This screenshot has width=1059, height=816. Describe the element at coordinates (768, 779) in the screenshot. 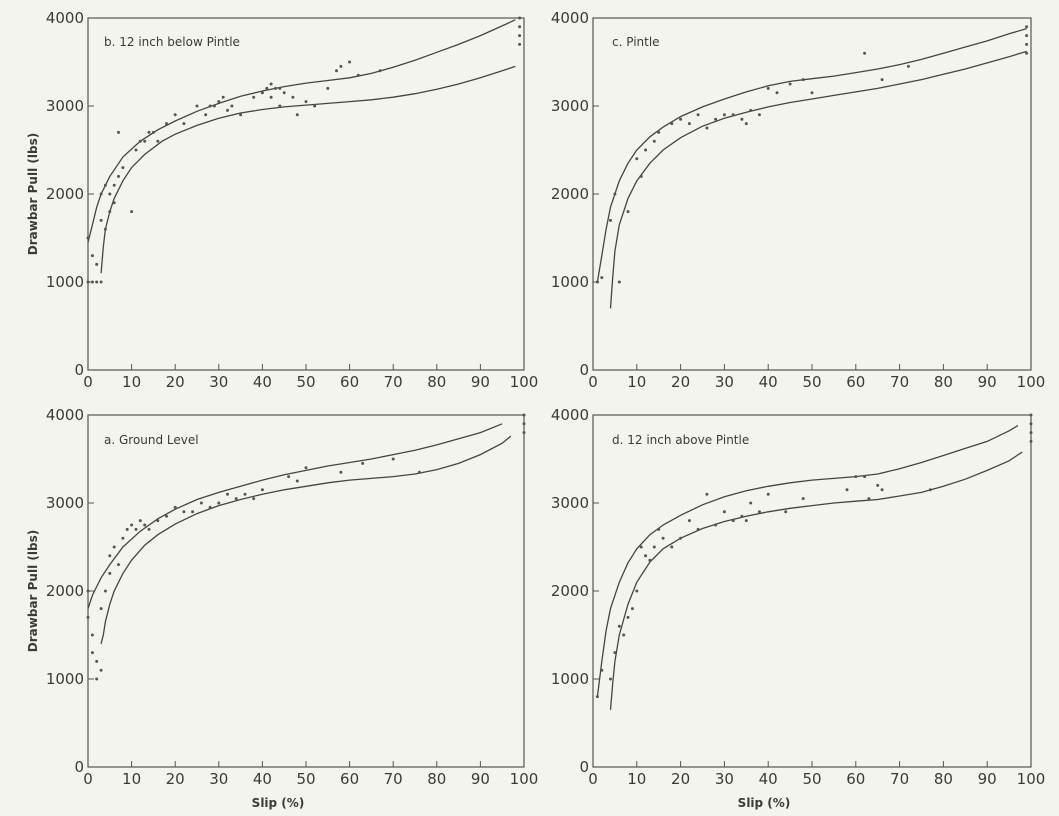

I see `x-tick-label: 40` at that location.